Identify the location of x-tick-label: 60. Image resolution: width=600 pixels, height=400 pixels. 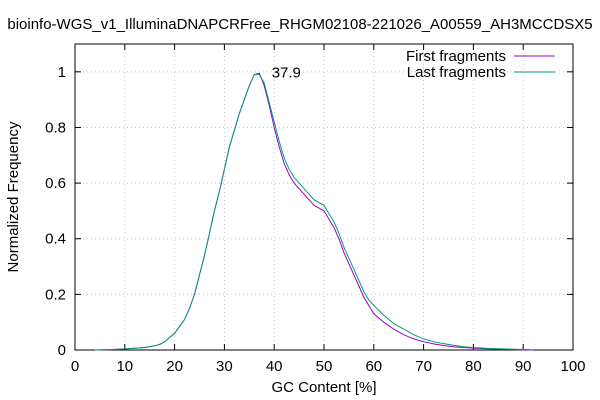
(373, 366).